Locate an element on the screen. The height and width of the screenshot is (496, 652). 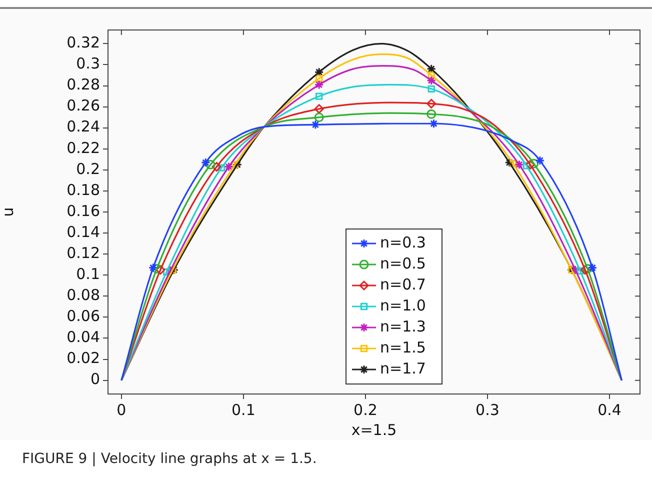
y-tick-label: 0.28 is located at coordinates (83, 85).